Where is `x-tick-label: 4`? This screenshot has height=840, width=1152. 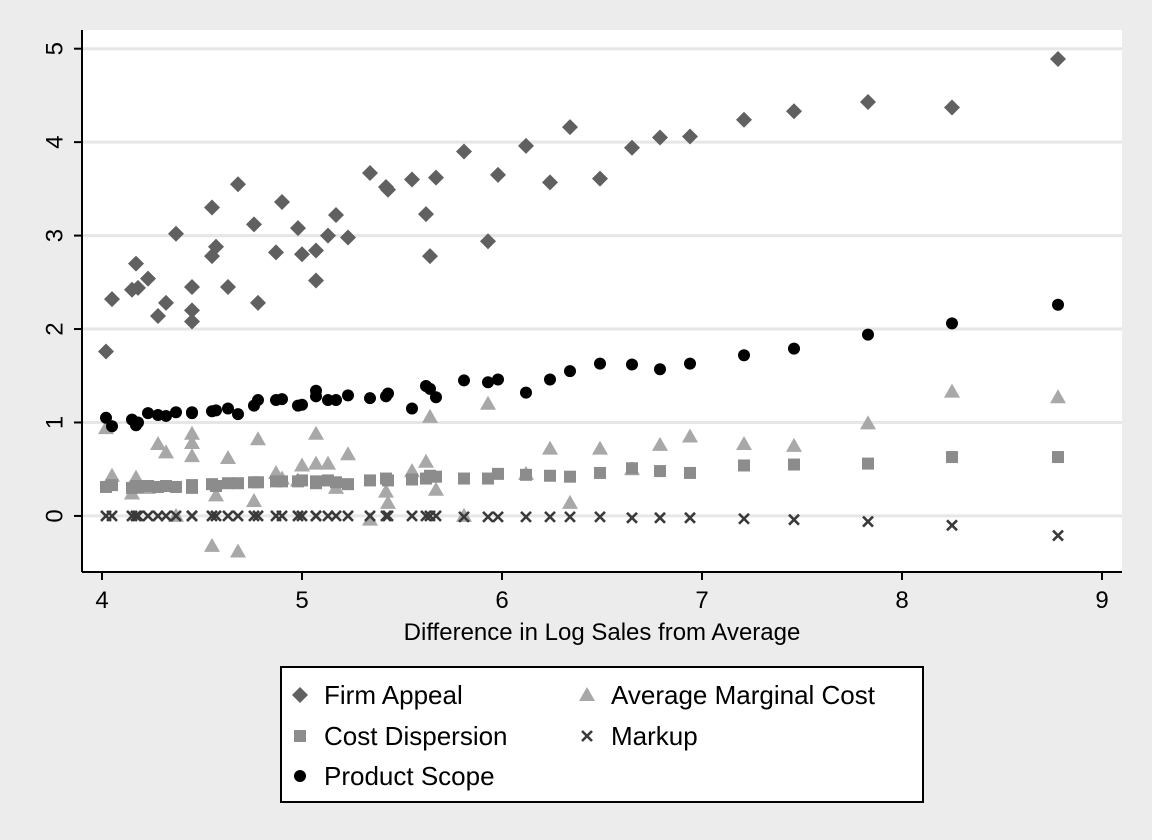 x-tick-label: 4 is located at coordinates (101, 600).